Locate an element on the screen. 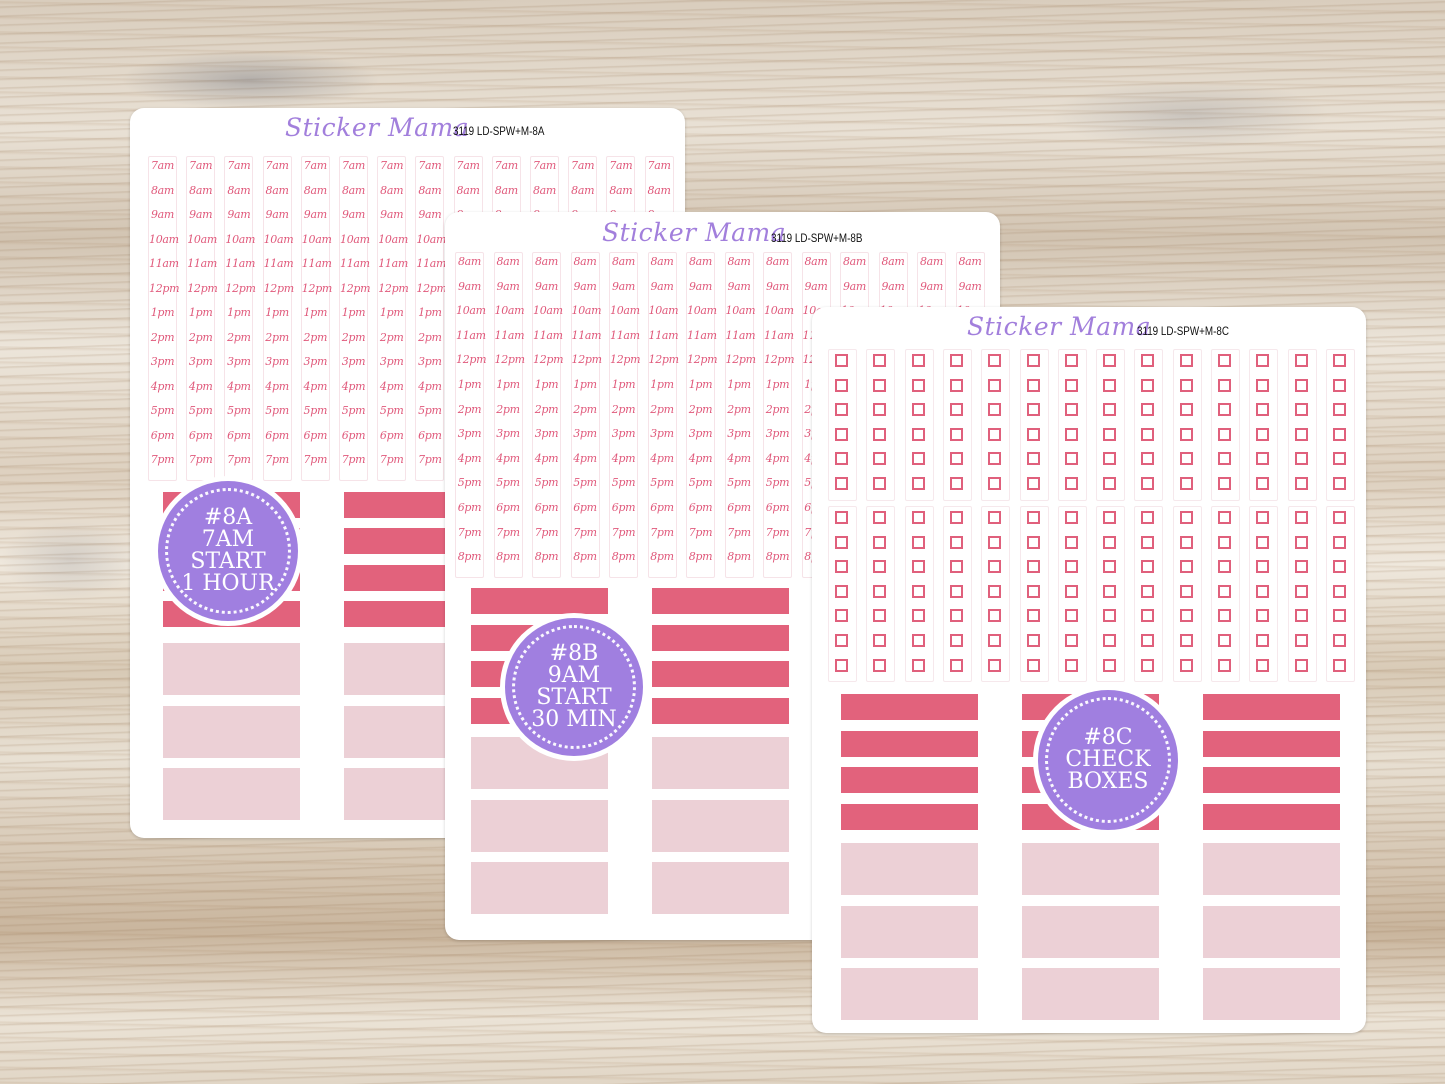 This screenshot has height=1084, width=1445. time-label: 8pm is located at coordinates (546, 557).